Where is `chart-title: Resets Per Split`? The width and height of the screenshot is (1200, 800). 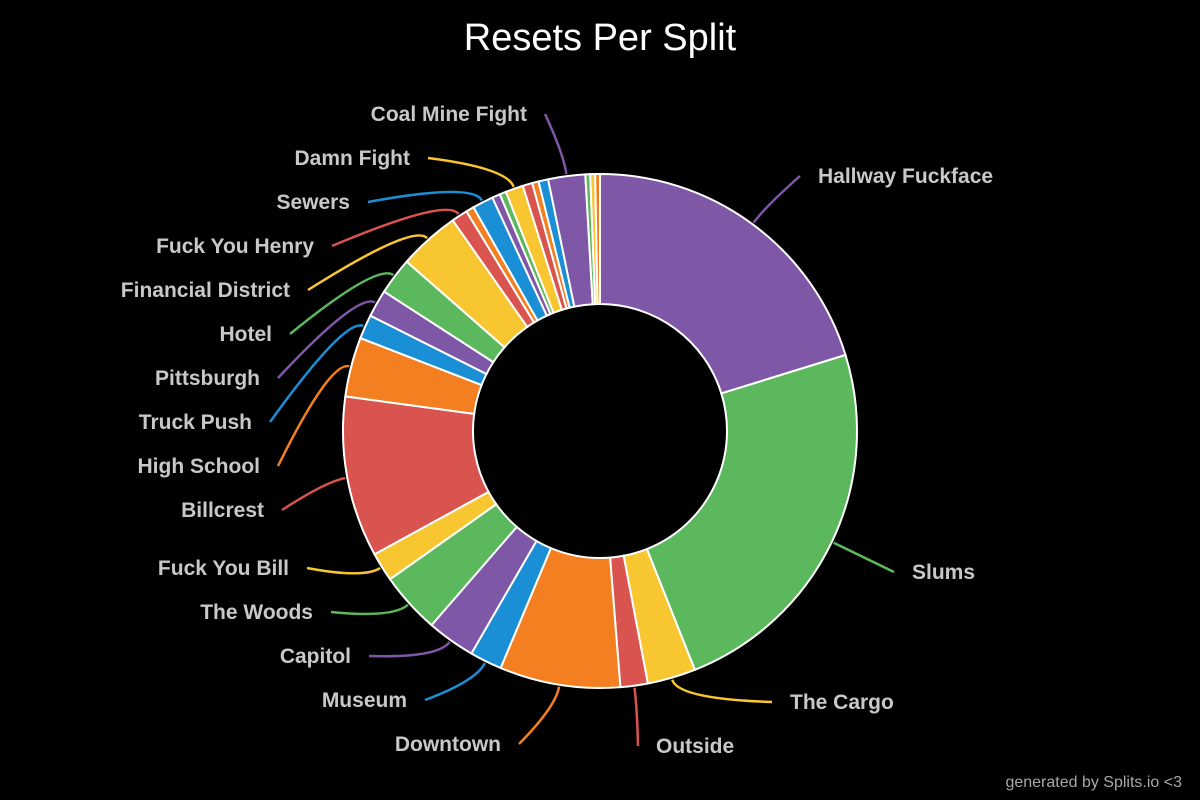 chart-title: Resets Per Split is located at coordinates (600, 38).